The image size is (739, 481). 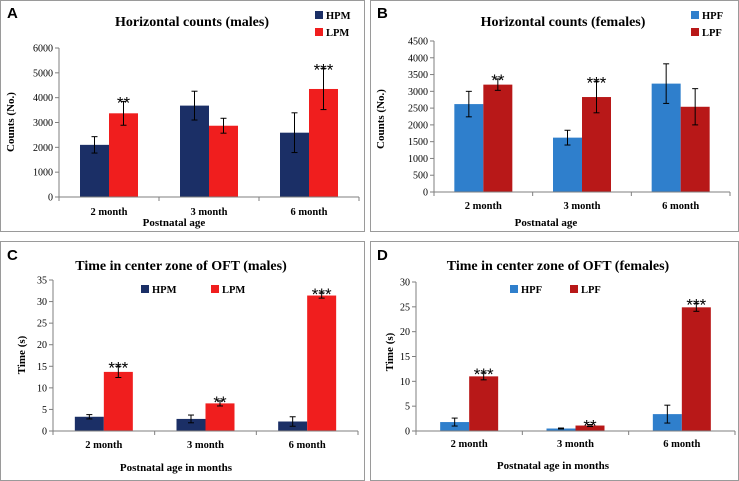 I want to click on y-tick-label: 2500, so click(x=418, y=109).